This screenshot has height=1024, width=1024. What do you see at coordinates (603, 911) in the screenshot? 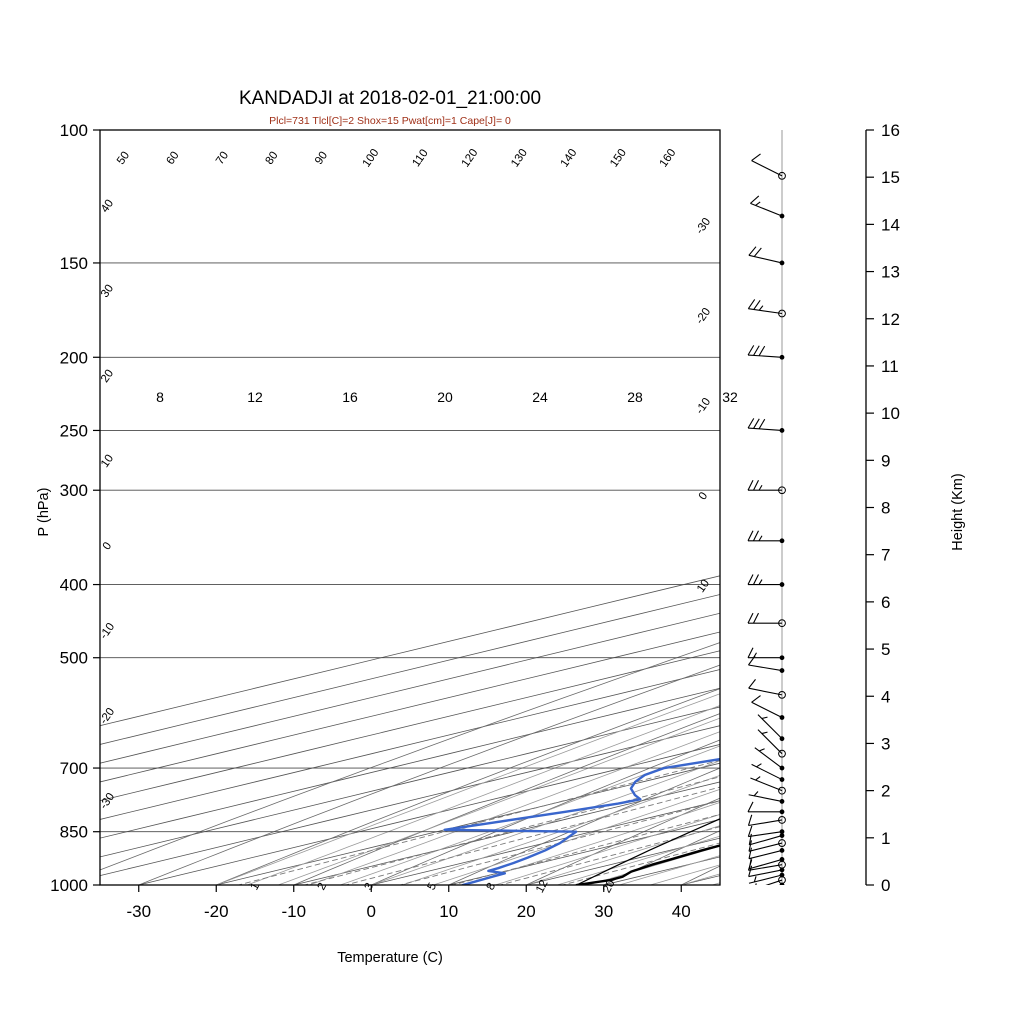
I see `x-axis-tick-label: 30` at bounding box center [603, 911].